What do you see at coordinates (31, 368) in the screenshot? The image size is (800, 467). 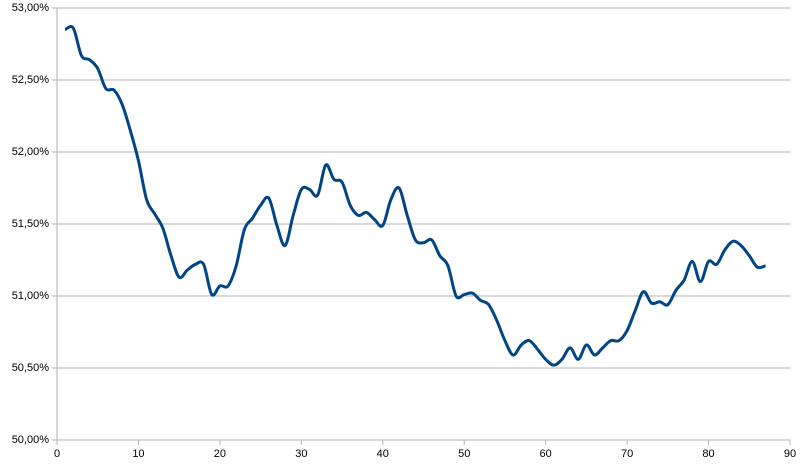 I see `y-tick-label: 50,50%` at bounding box center [31, 368].